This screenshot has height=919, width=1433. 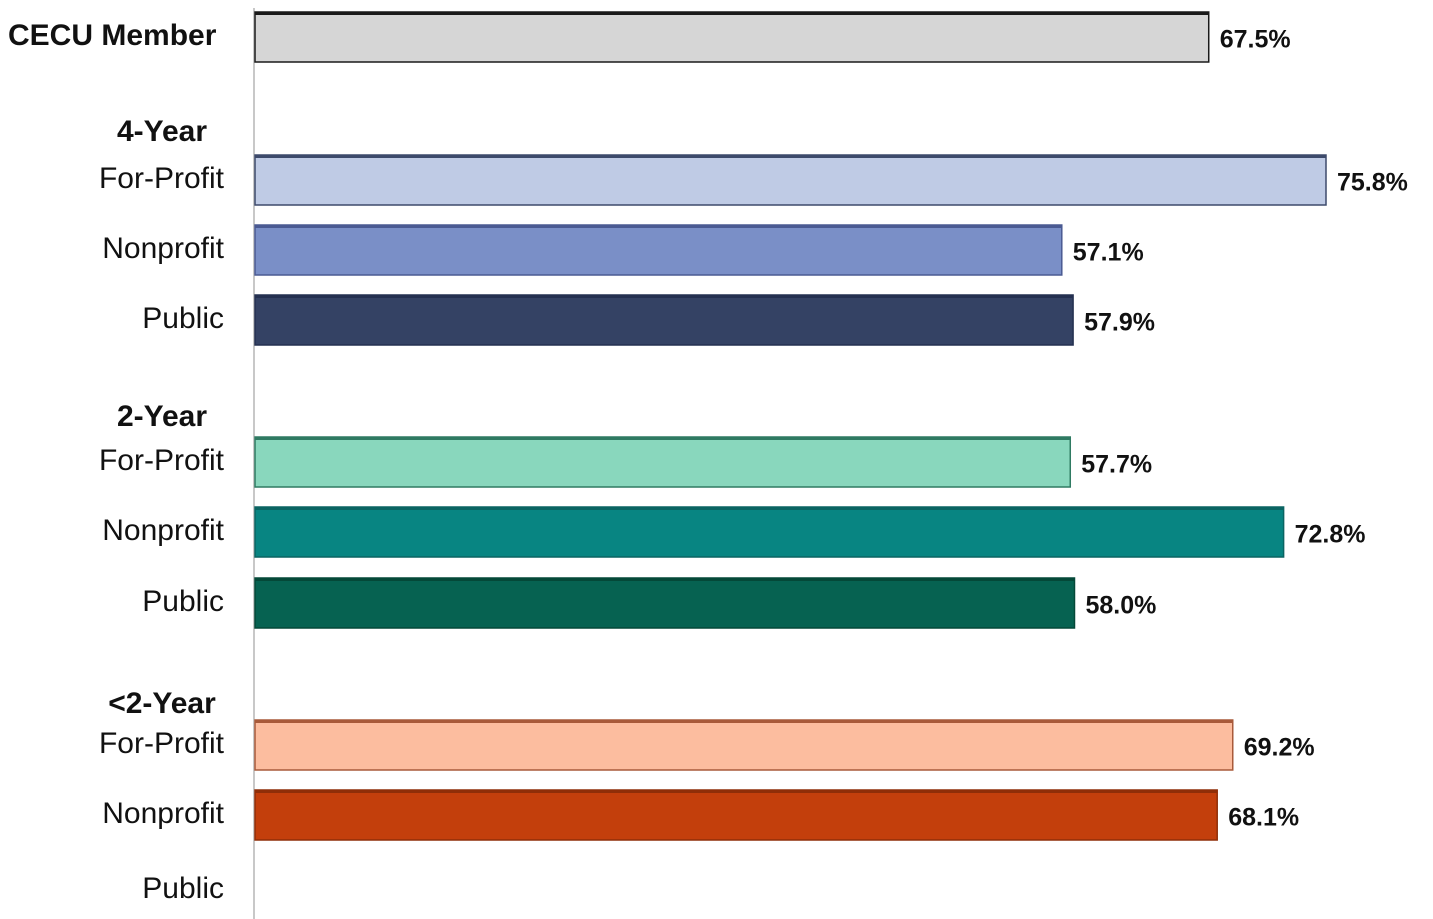 What do you see at coordinates (1119, 323) in the screenshot?
I see `data-label: 57.9%` at bounding box center [1119, 323].